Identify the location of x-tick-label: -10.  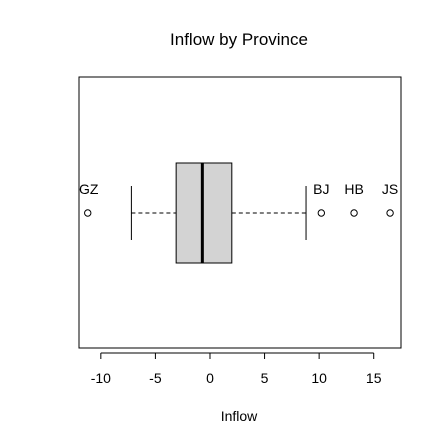
(101, 378).